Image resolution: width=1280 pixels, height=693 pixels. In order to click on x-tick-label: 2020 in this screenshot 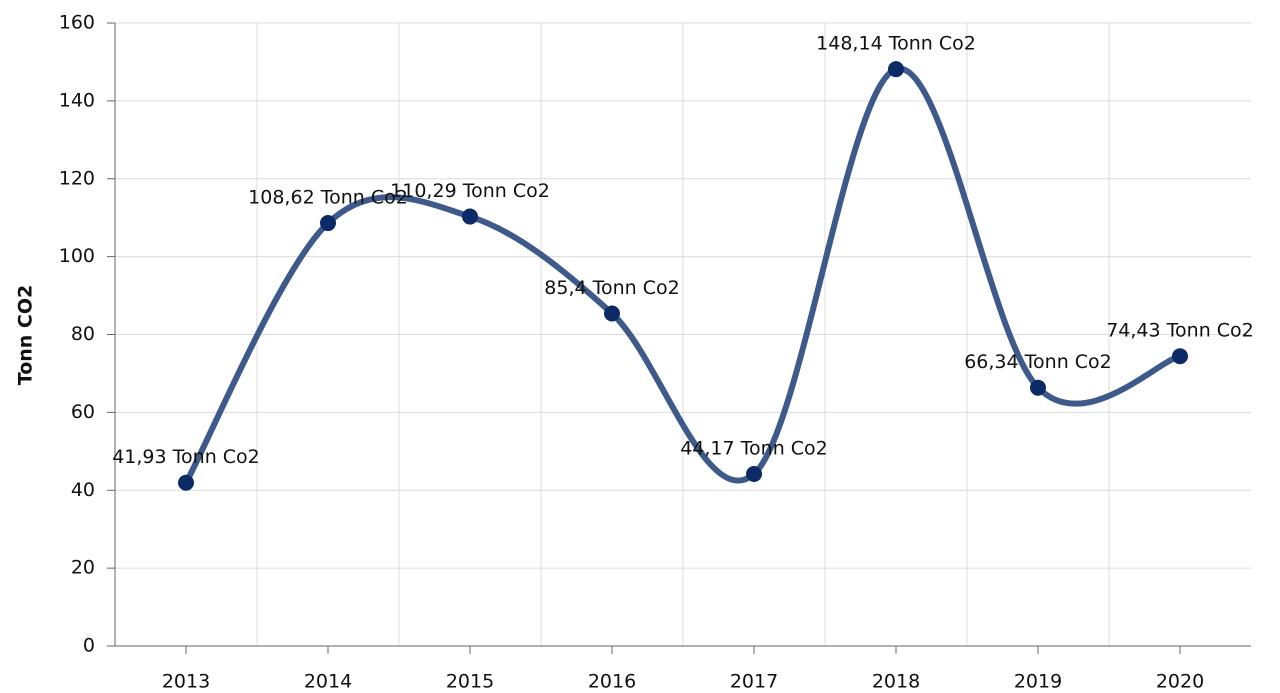, I will do `click(1180, 682)`.